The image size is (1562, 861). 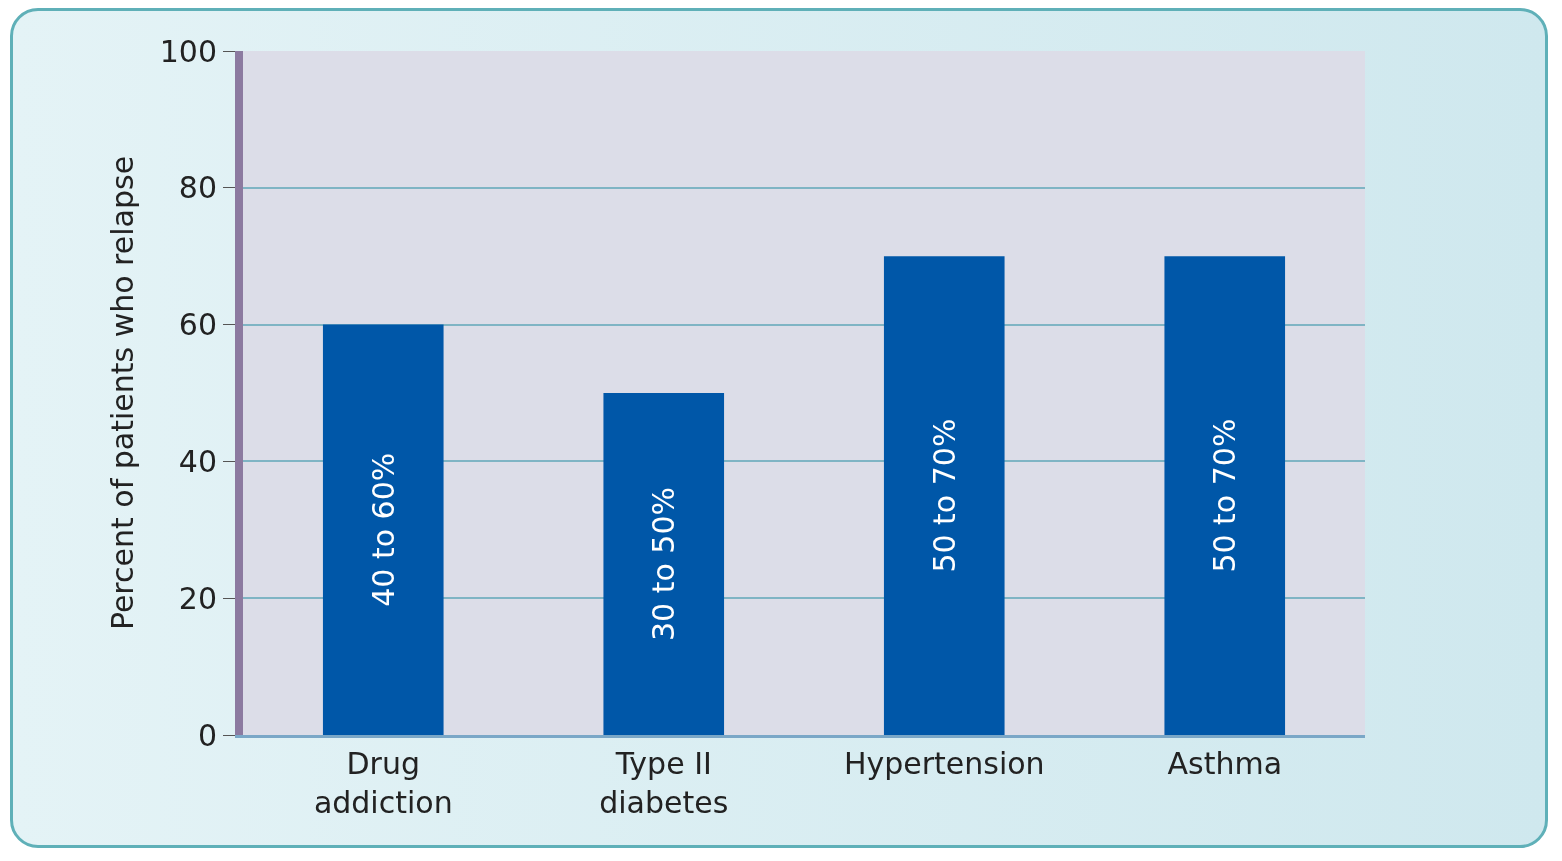 I want to click on x-tick-label: Drug addiction, so click(x=383, y=783).